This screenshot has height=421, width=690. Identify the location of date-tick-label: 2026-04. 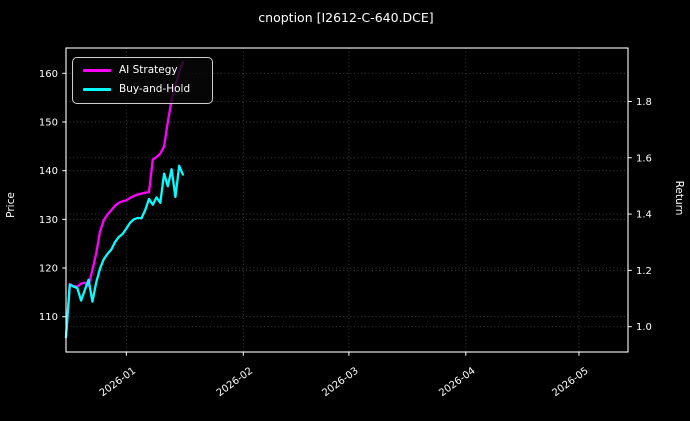
(457, 382).